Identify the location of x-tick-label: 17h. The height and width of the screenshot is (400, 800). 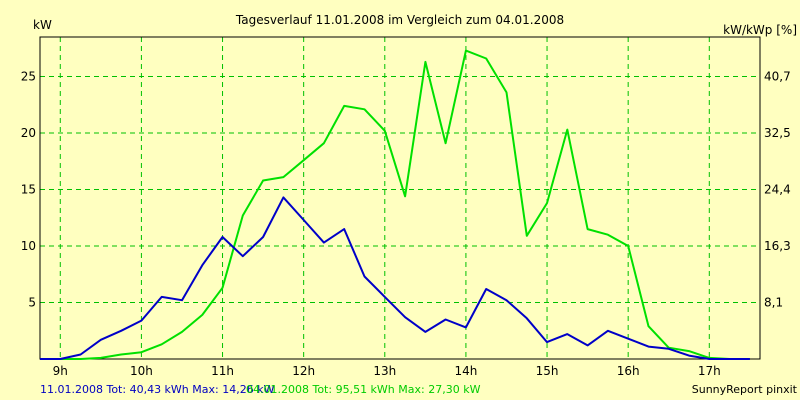
(709, 371).